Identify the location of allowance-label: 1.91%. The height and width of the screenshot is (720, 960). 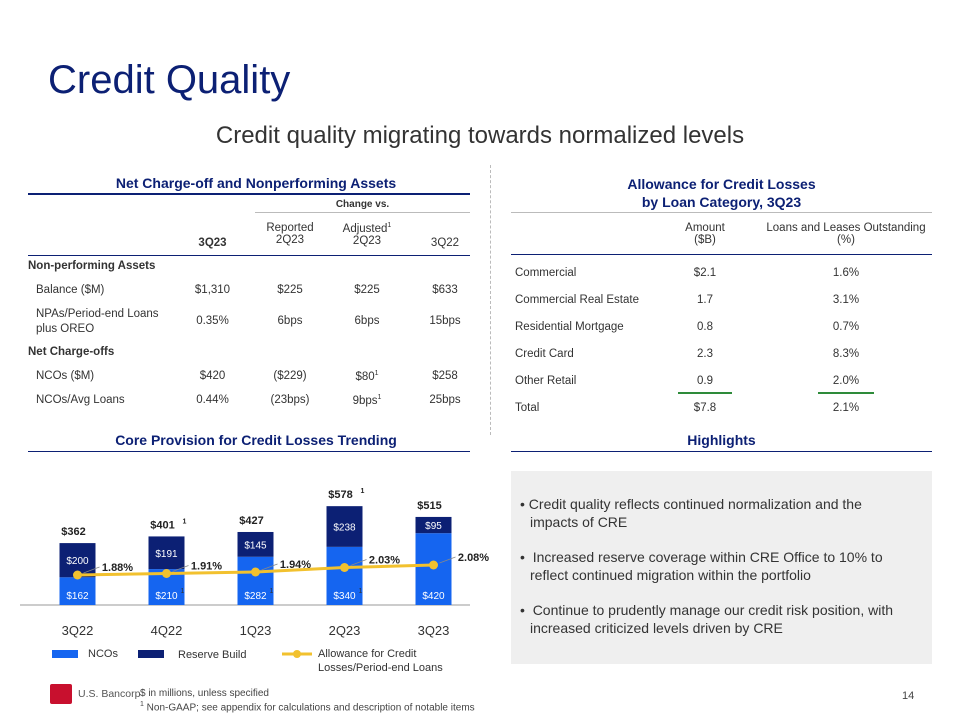
(206, 567).